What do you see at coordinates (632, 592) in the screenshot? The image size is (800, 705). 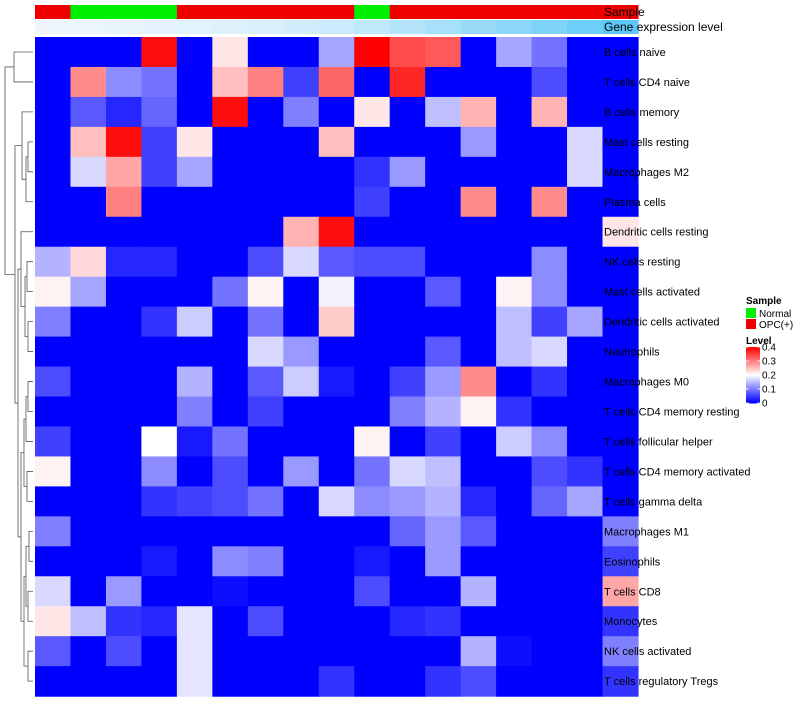 I see `row-label: T cells CD8` at bounding box center [632, 592].